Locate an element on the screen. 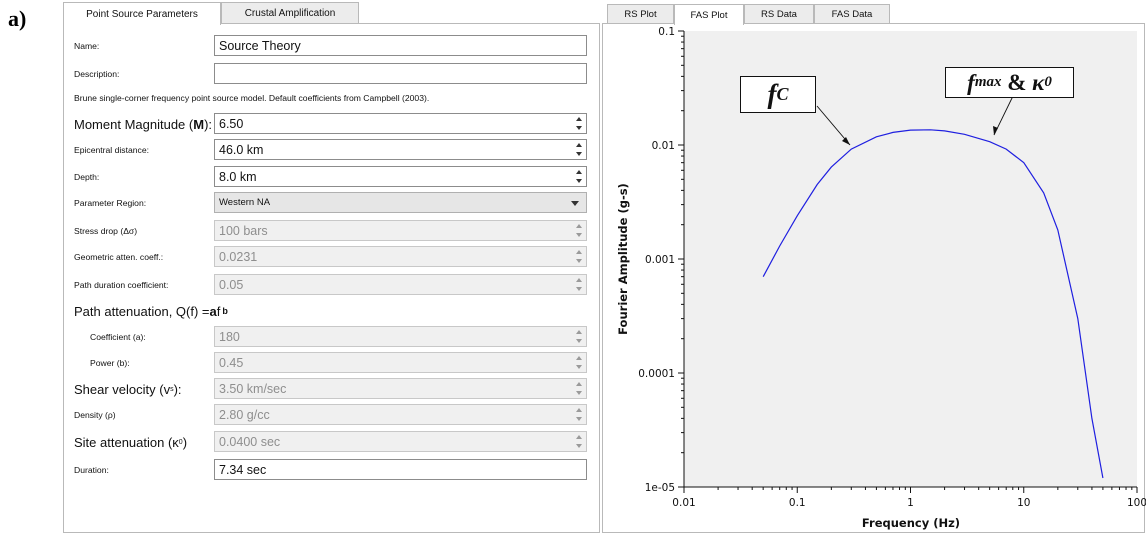 This screenshot has width=1147, height=535. epicentral-spinbox: 46.0 km is located at coordinates (400, 149).